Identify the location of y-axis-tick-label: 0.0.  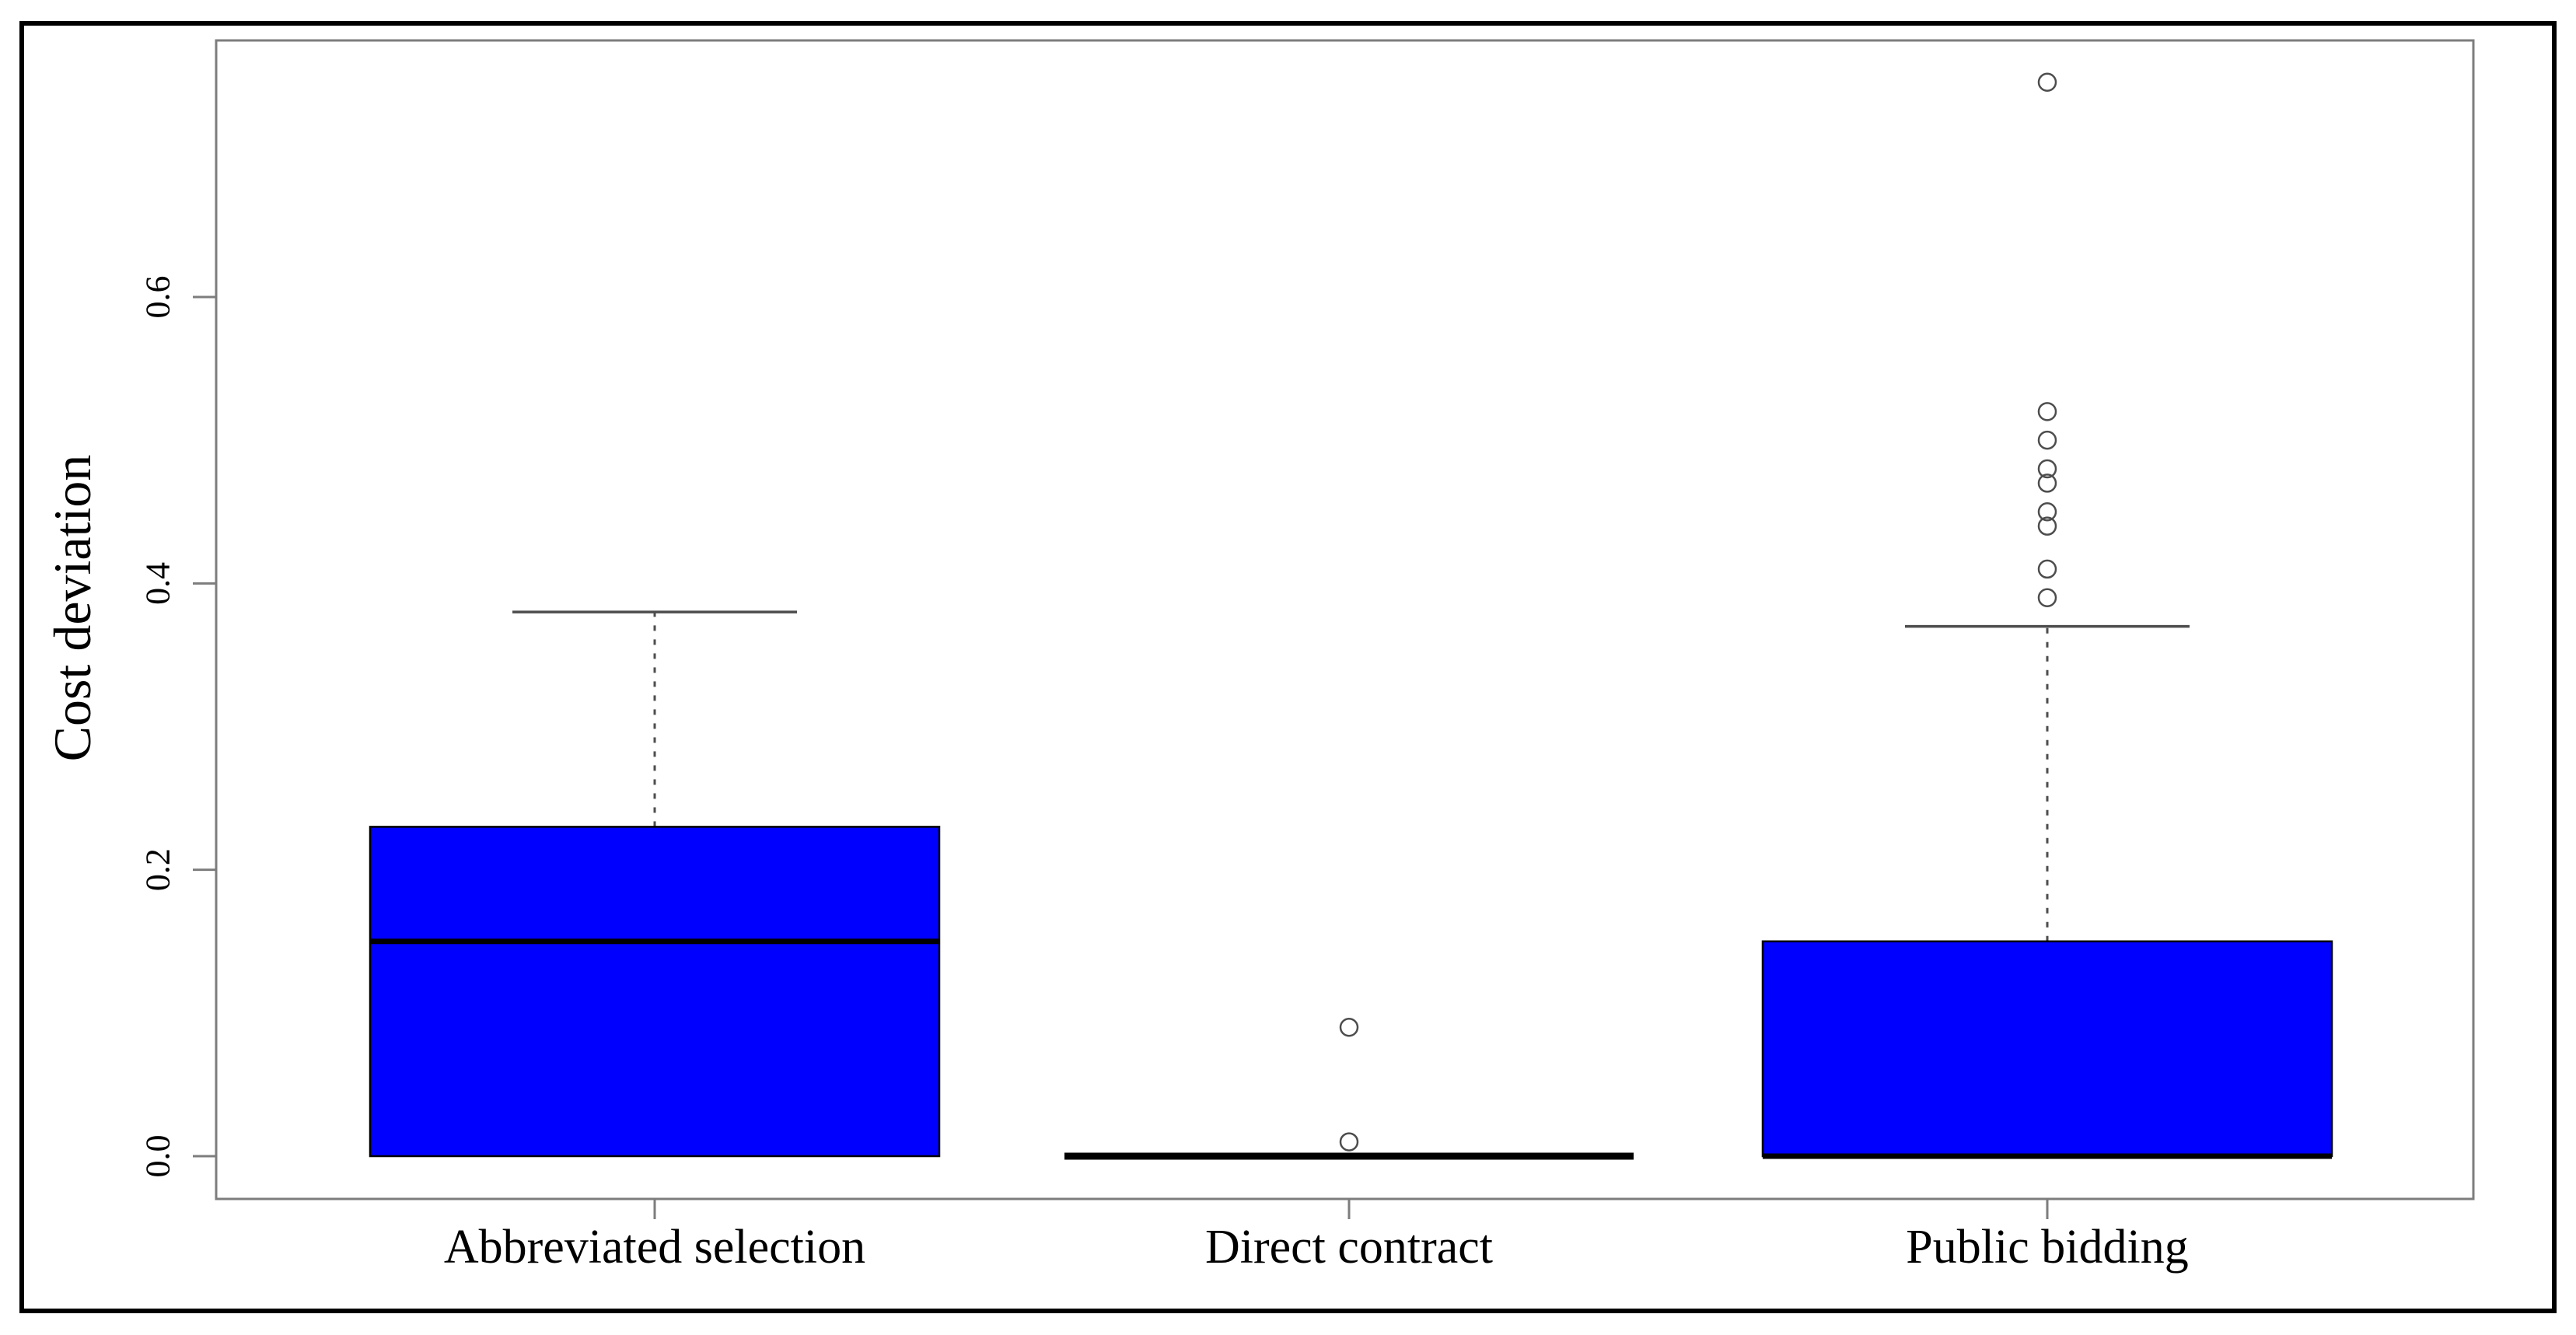
(158, 1156).